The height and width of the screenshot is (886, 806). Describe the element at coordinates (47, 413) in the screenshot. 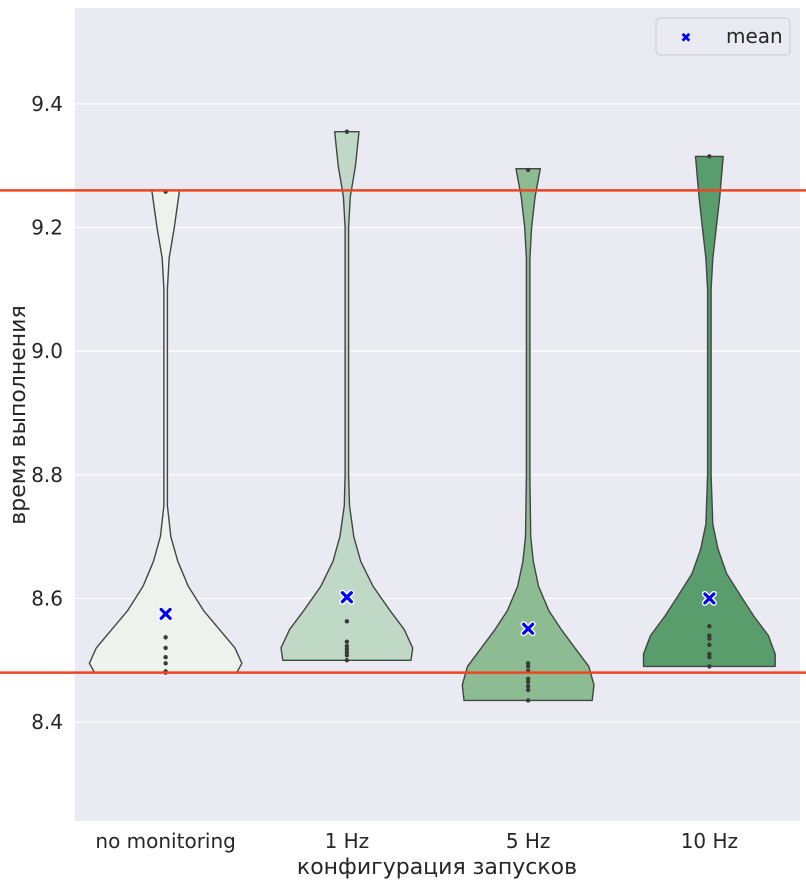

I see `y-tick-labels: 8.4 8.6 8.8 9.0 9.2 9.4` at that location.